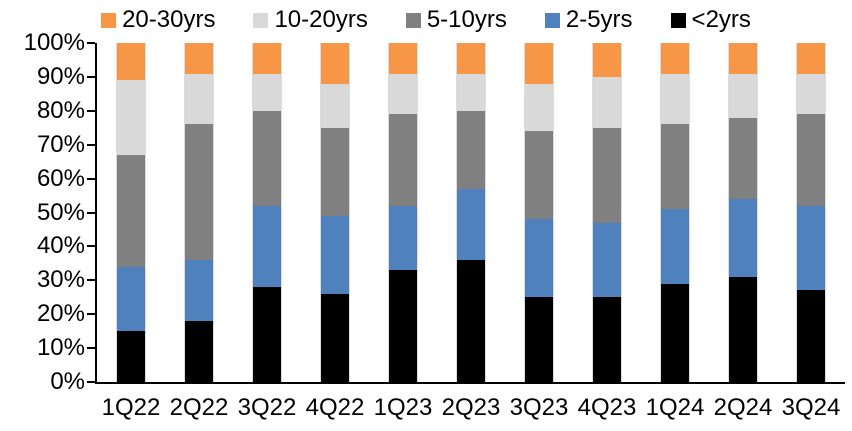 The width and height of the screenshot is (852, 431). What do you see at coordinates (743, 212) in the screenshot?
I see `bar-2q24` at bounding box center [743, 212].